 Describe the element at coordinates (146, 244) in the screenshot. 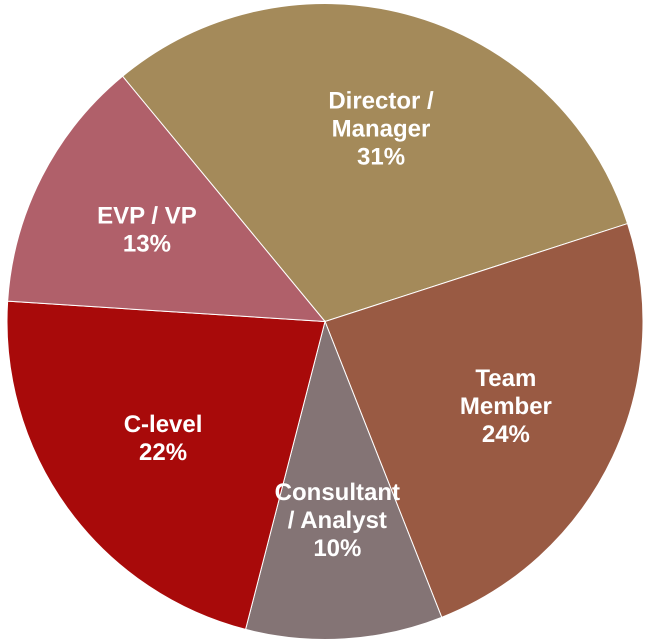

I see `data-label: 13%` at that location.